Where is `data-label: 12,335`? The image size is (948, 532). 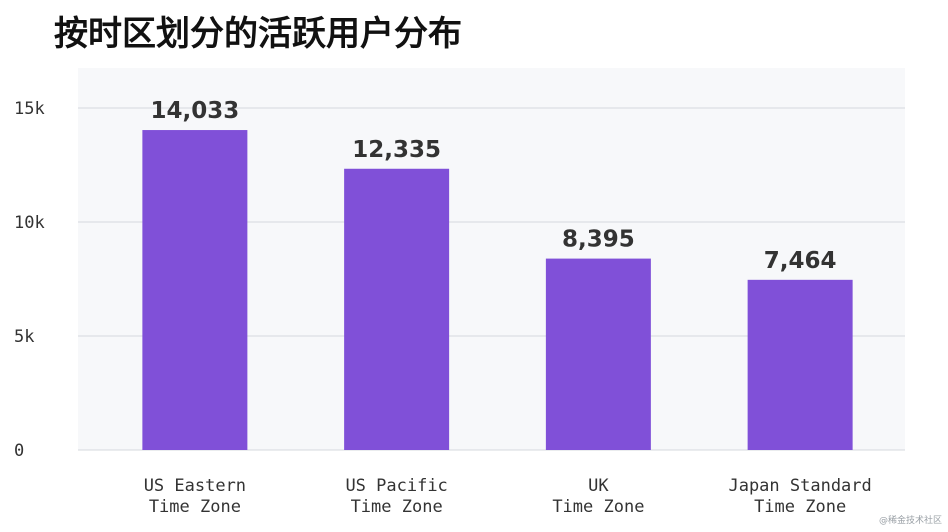 data-label: 12,335 is located at coordinates (396, 150).